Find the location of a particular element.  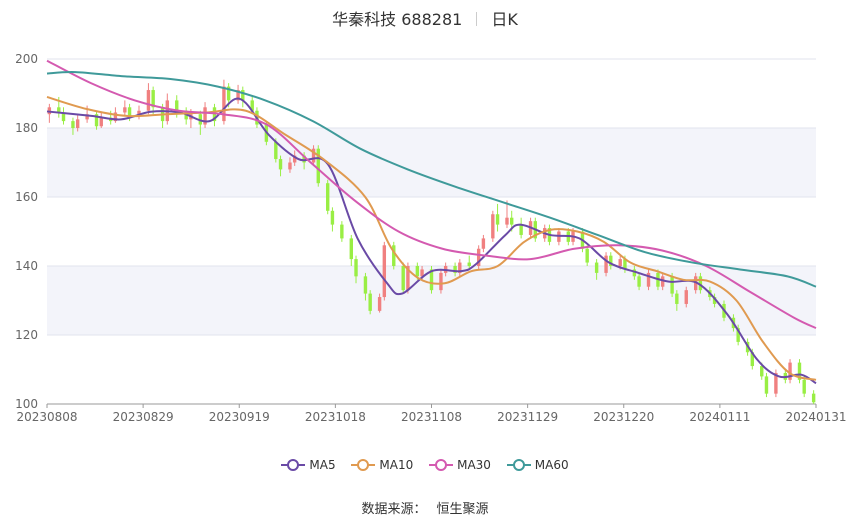

legend-ma10: MA10 is located at coordinates (382, 465).